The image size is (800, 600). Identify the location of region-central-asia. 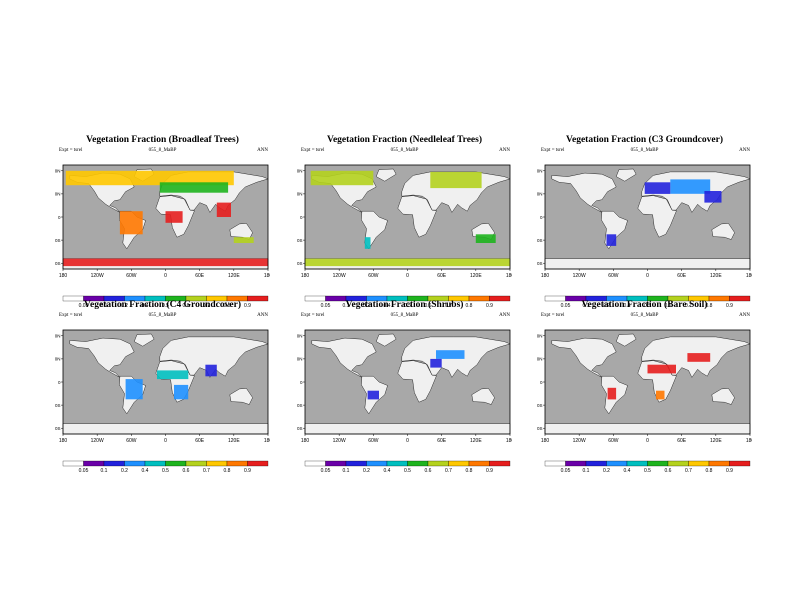
(450, 354).